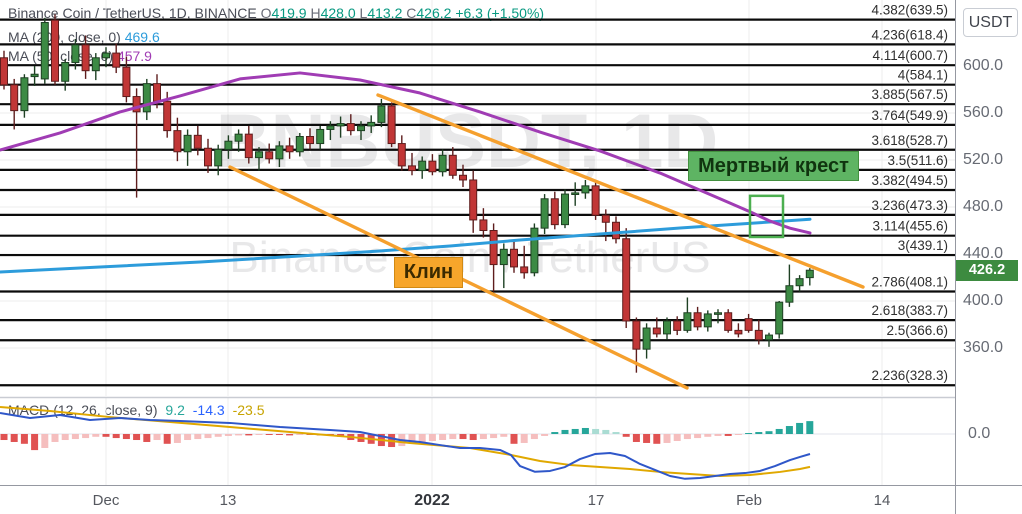 Image resolution: width=1022 pixels, height=514 pixels. What do you see at coordinates (511, 500) in the screenshot?
I see `time-axis-area` at bounding box center [511, 500].